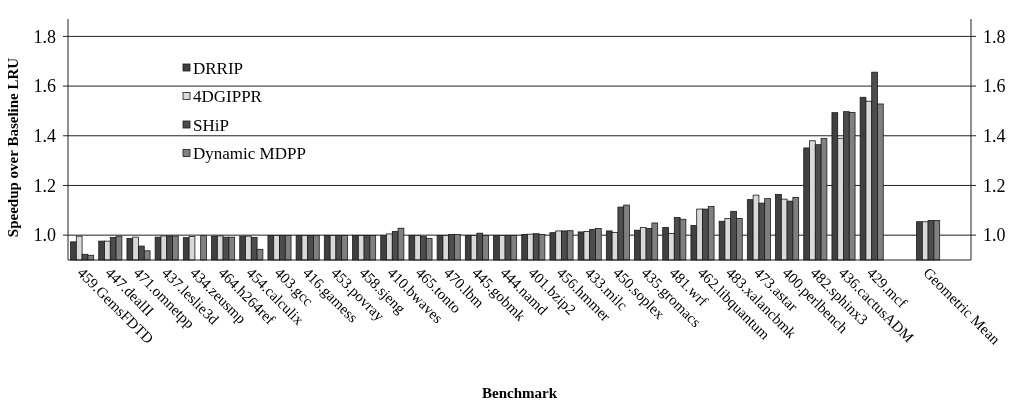 Image resolution: width=1016 pixels, height=406 pixels. What do you see at coordinates (994, 185) in the screenshot?
I see `y2-tick-label: 1.2` at bounding box center [994, 185].